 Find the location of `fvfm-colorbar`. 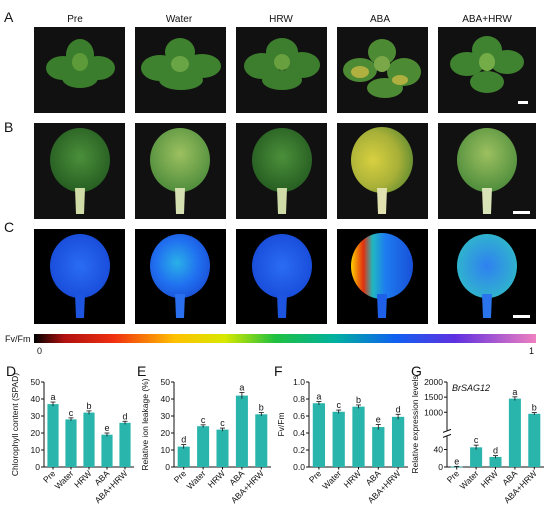

fvfm-colorbar is located at coordinates (285, 338).